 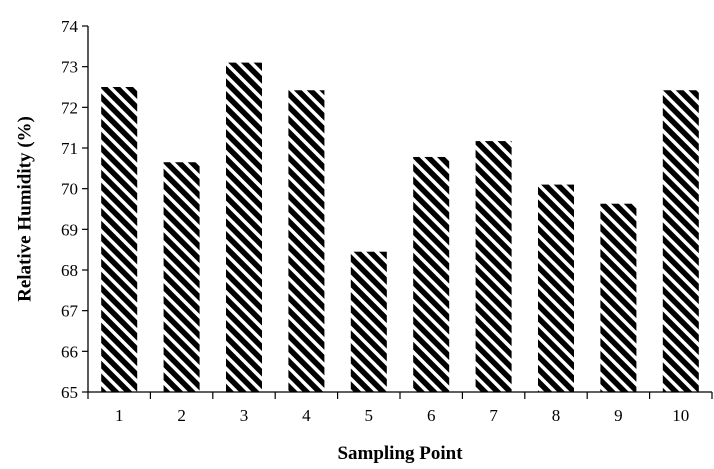 What do you see at coordinates (618, 415) in the screenshot?
I see `x-tick-label: 9` at bounding box center [618, 415].